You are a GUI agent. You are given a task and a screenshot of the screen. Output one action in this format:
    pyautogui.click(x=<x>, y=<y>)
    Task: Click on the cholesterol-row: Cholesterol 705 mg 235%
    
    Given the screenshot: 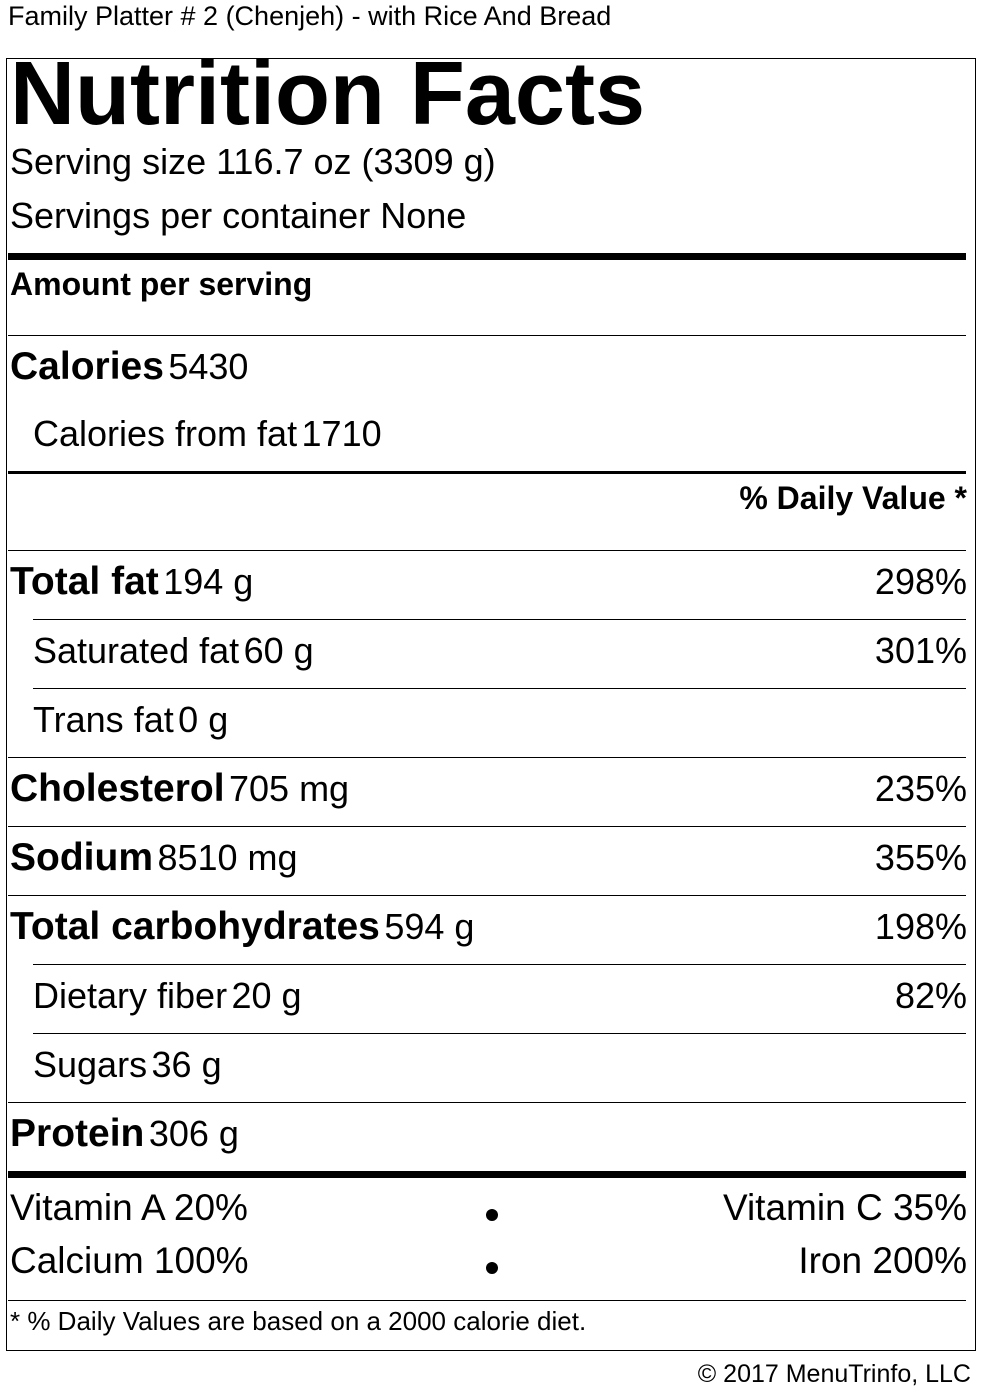 What is the action you would take?
    pyautogui.click(x=488, y=789)
    